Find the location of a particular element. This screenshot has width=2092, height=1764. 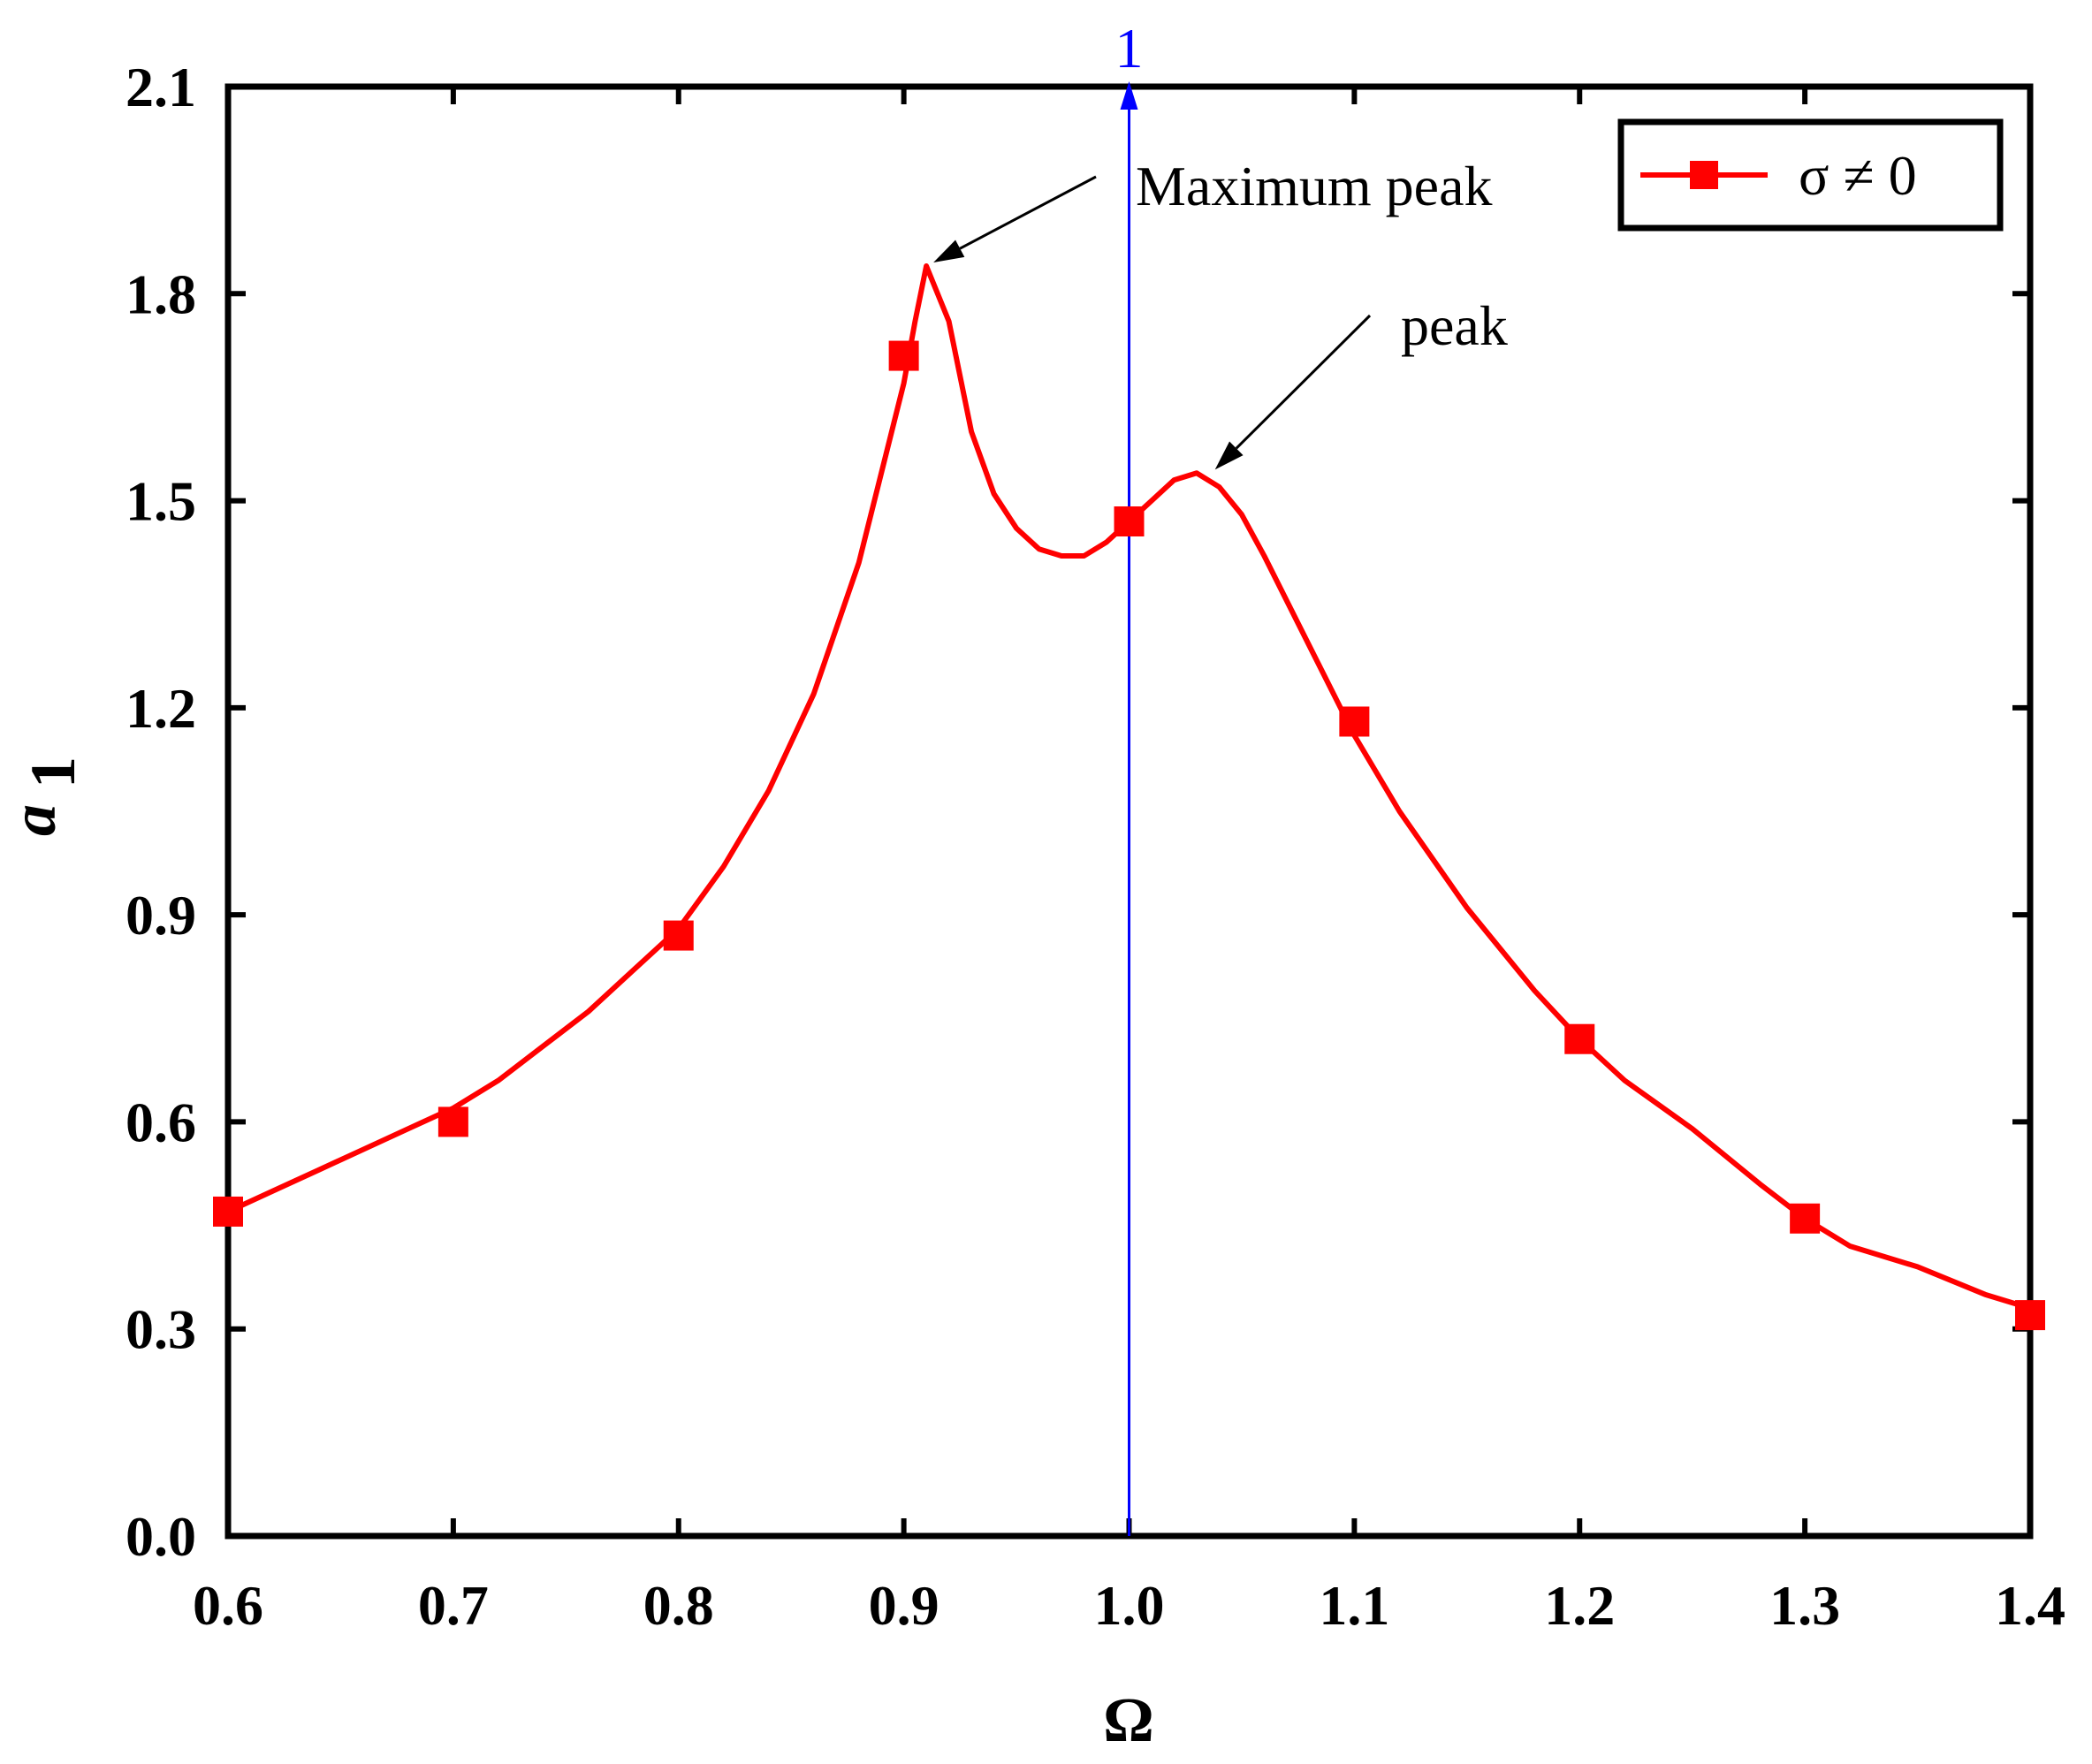

reference-line-group: 1 is located at coordinates (1129, 777).